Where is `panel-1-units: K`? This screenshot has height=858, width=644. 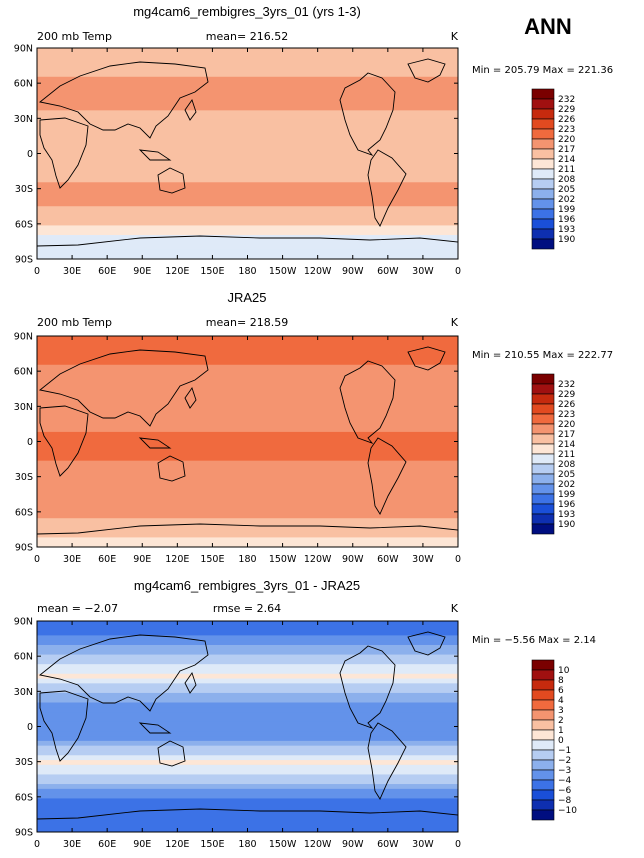 panel-1-units: K is located at coordinates (455, 36).